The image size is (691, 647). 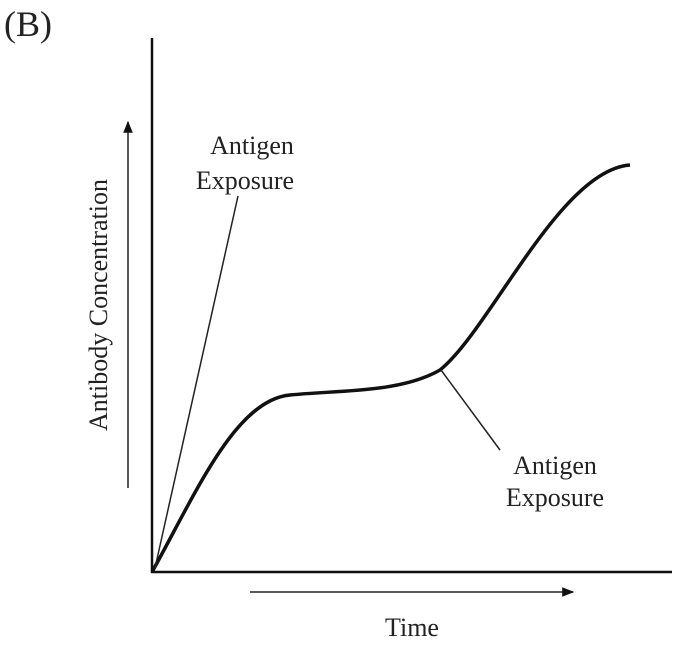 What do you see at coordinates (412, 627) in the screenshot?
I see `x-axis-label: Time` at bounding box center [412, 627].